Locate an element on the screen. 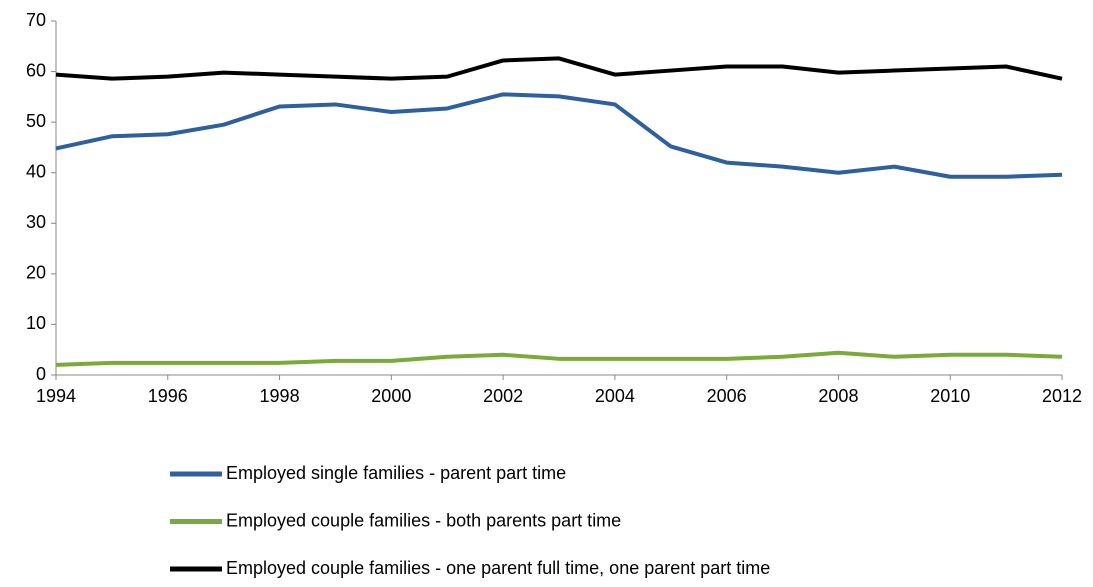 The image size is (1093, 587). x-tick-label: 1996 is located at coordinates (168, 396).